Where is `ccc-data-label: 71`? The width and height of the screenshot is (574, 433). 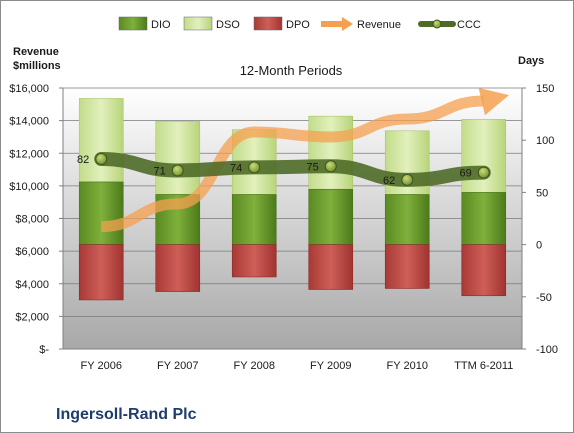 ccc-data-label: 71 is located at coordinates (160, 171).